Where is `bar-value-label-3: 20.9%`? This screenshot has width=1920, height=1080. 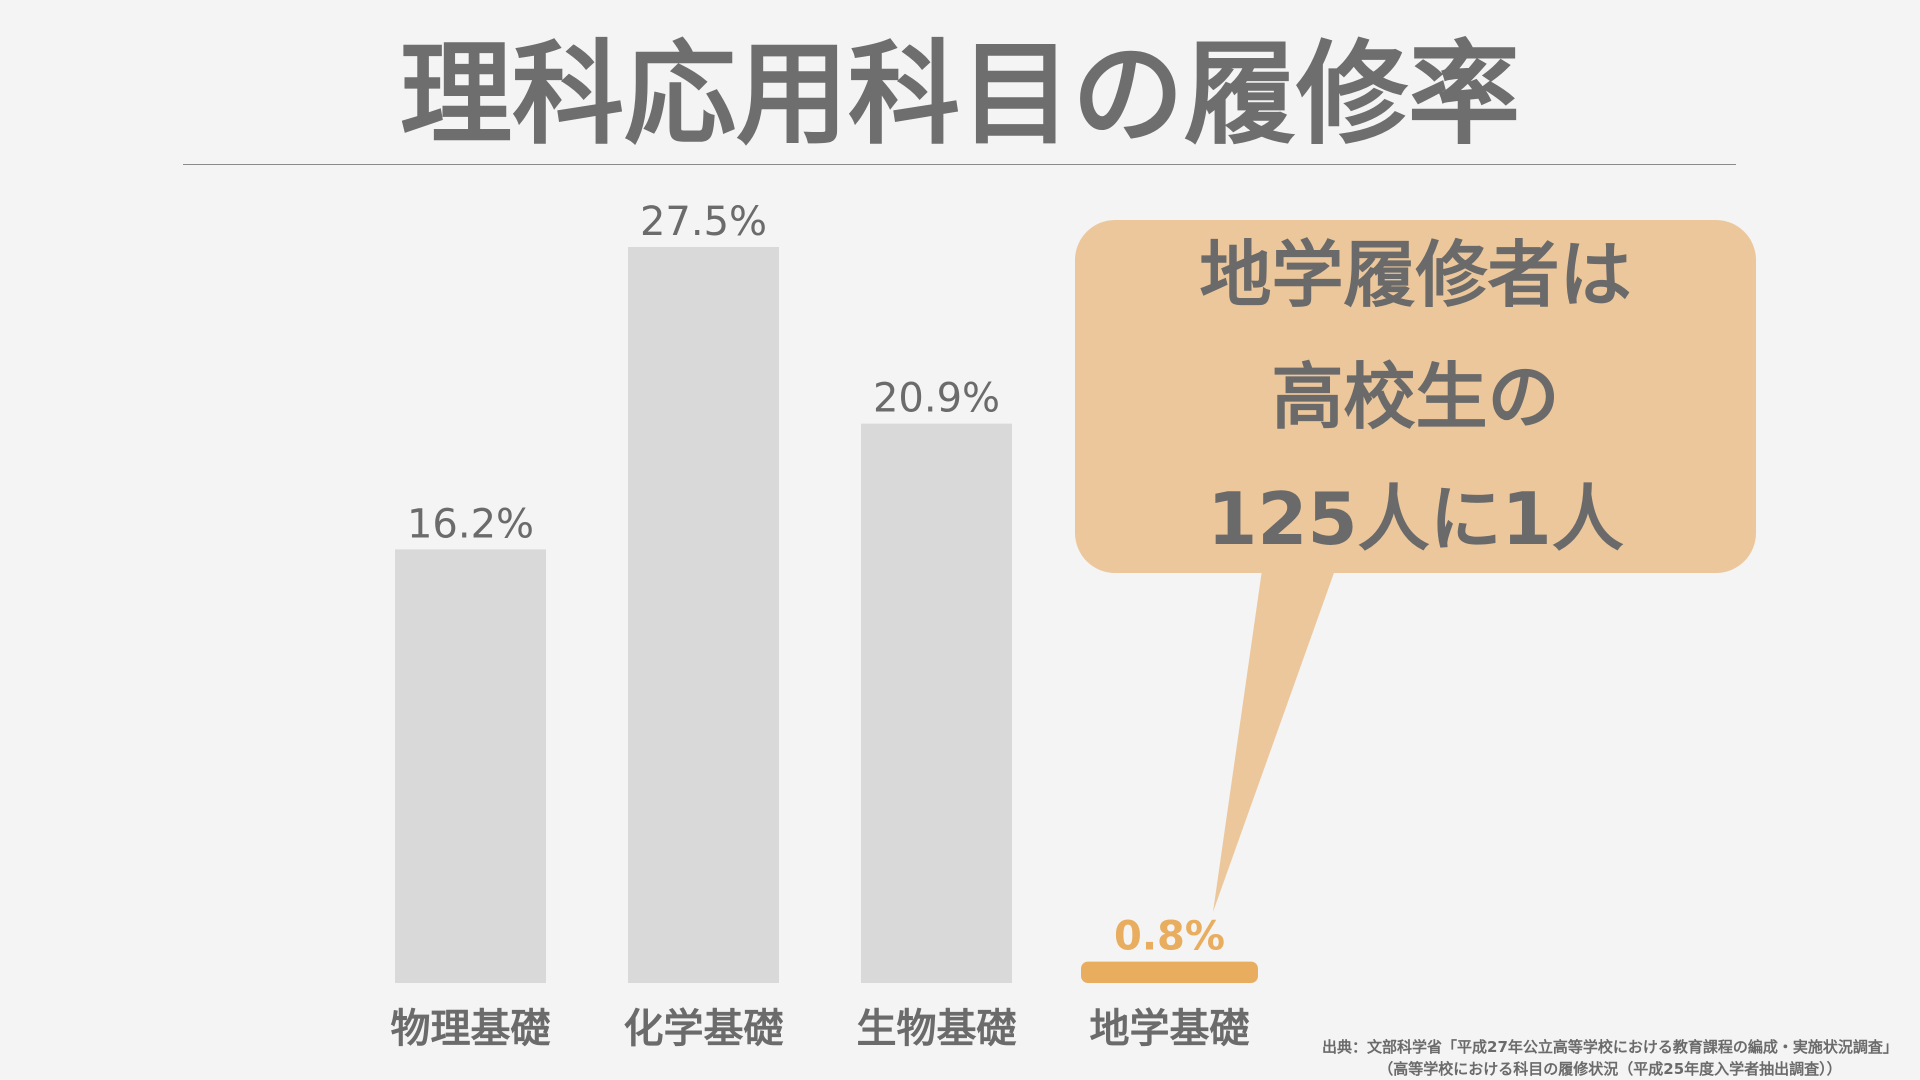 bar-value-label-3: 20.9% is located at coordinates (936, 399).